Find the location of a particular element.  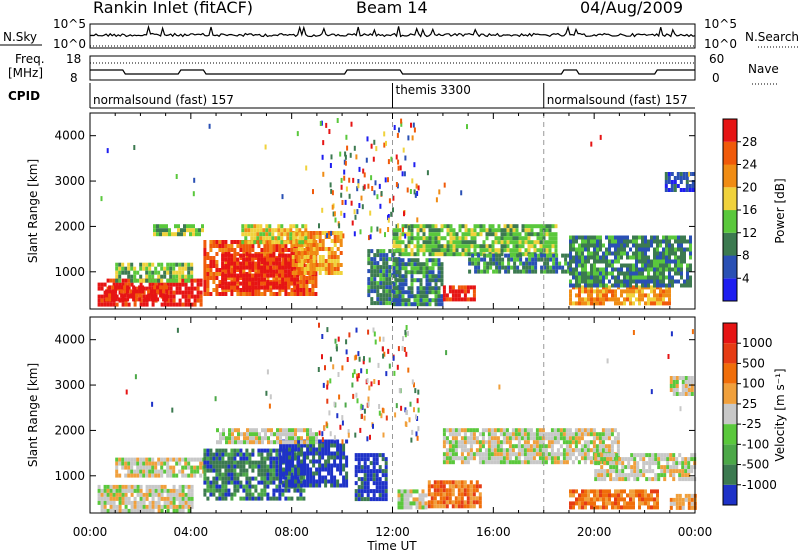

power-segment-markers is located at coordinates (468, 211).